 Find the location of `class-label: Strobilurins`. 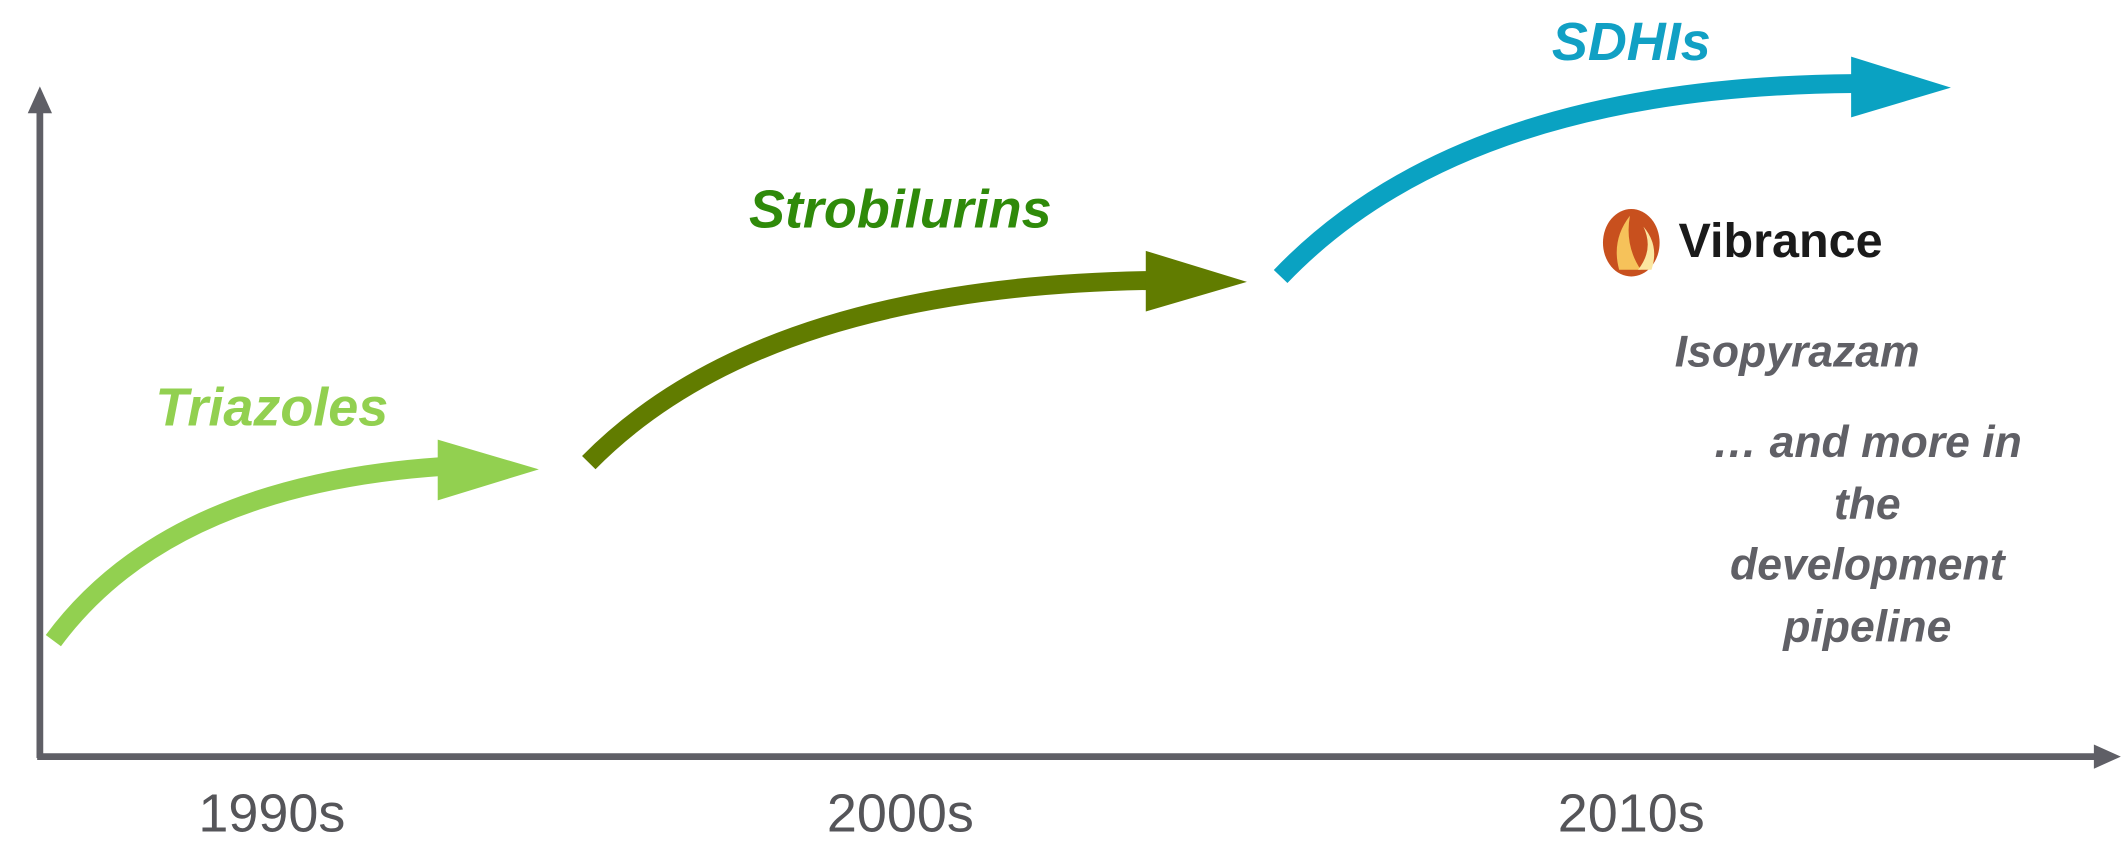

class-label: Strobilurins is located at coordinates (900, 209).